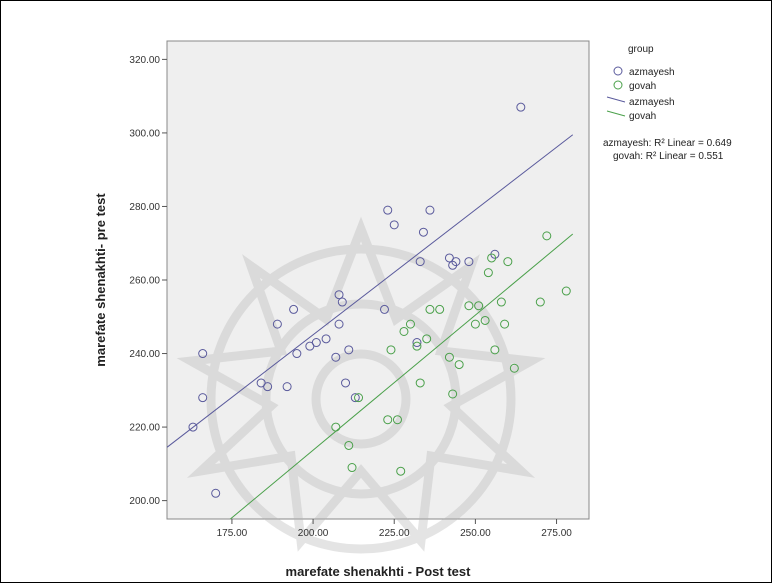 The image size is (772, 583). Describe the element at coordinates (144, 281) in the screenshot. I see `y-tick-label: 260.00` at that location.